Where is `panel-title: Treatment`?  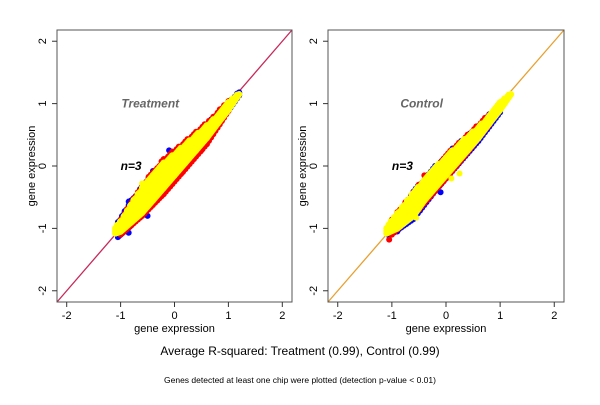 panel-title: Treatment is located at coordinates (150, 104).